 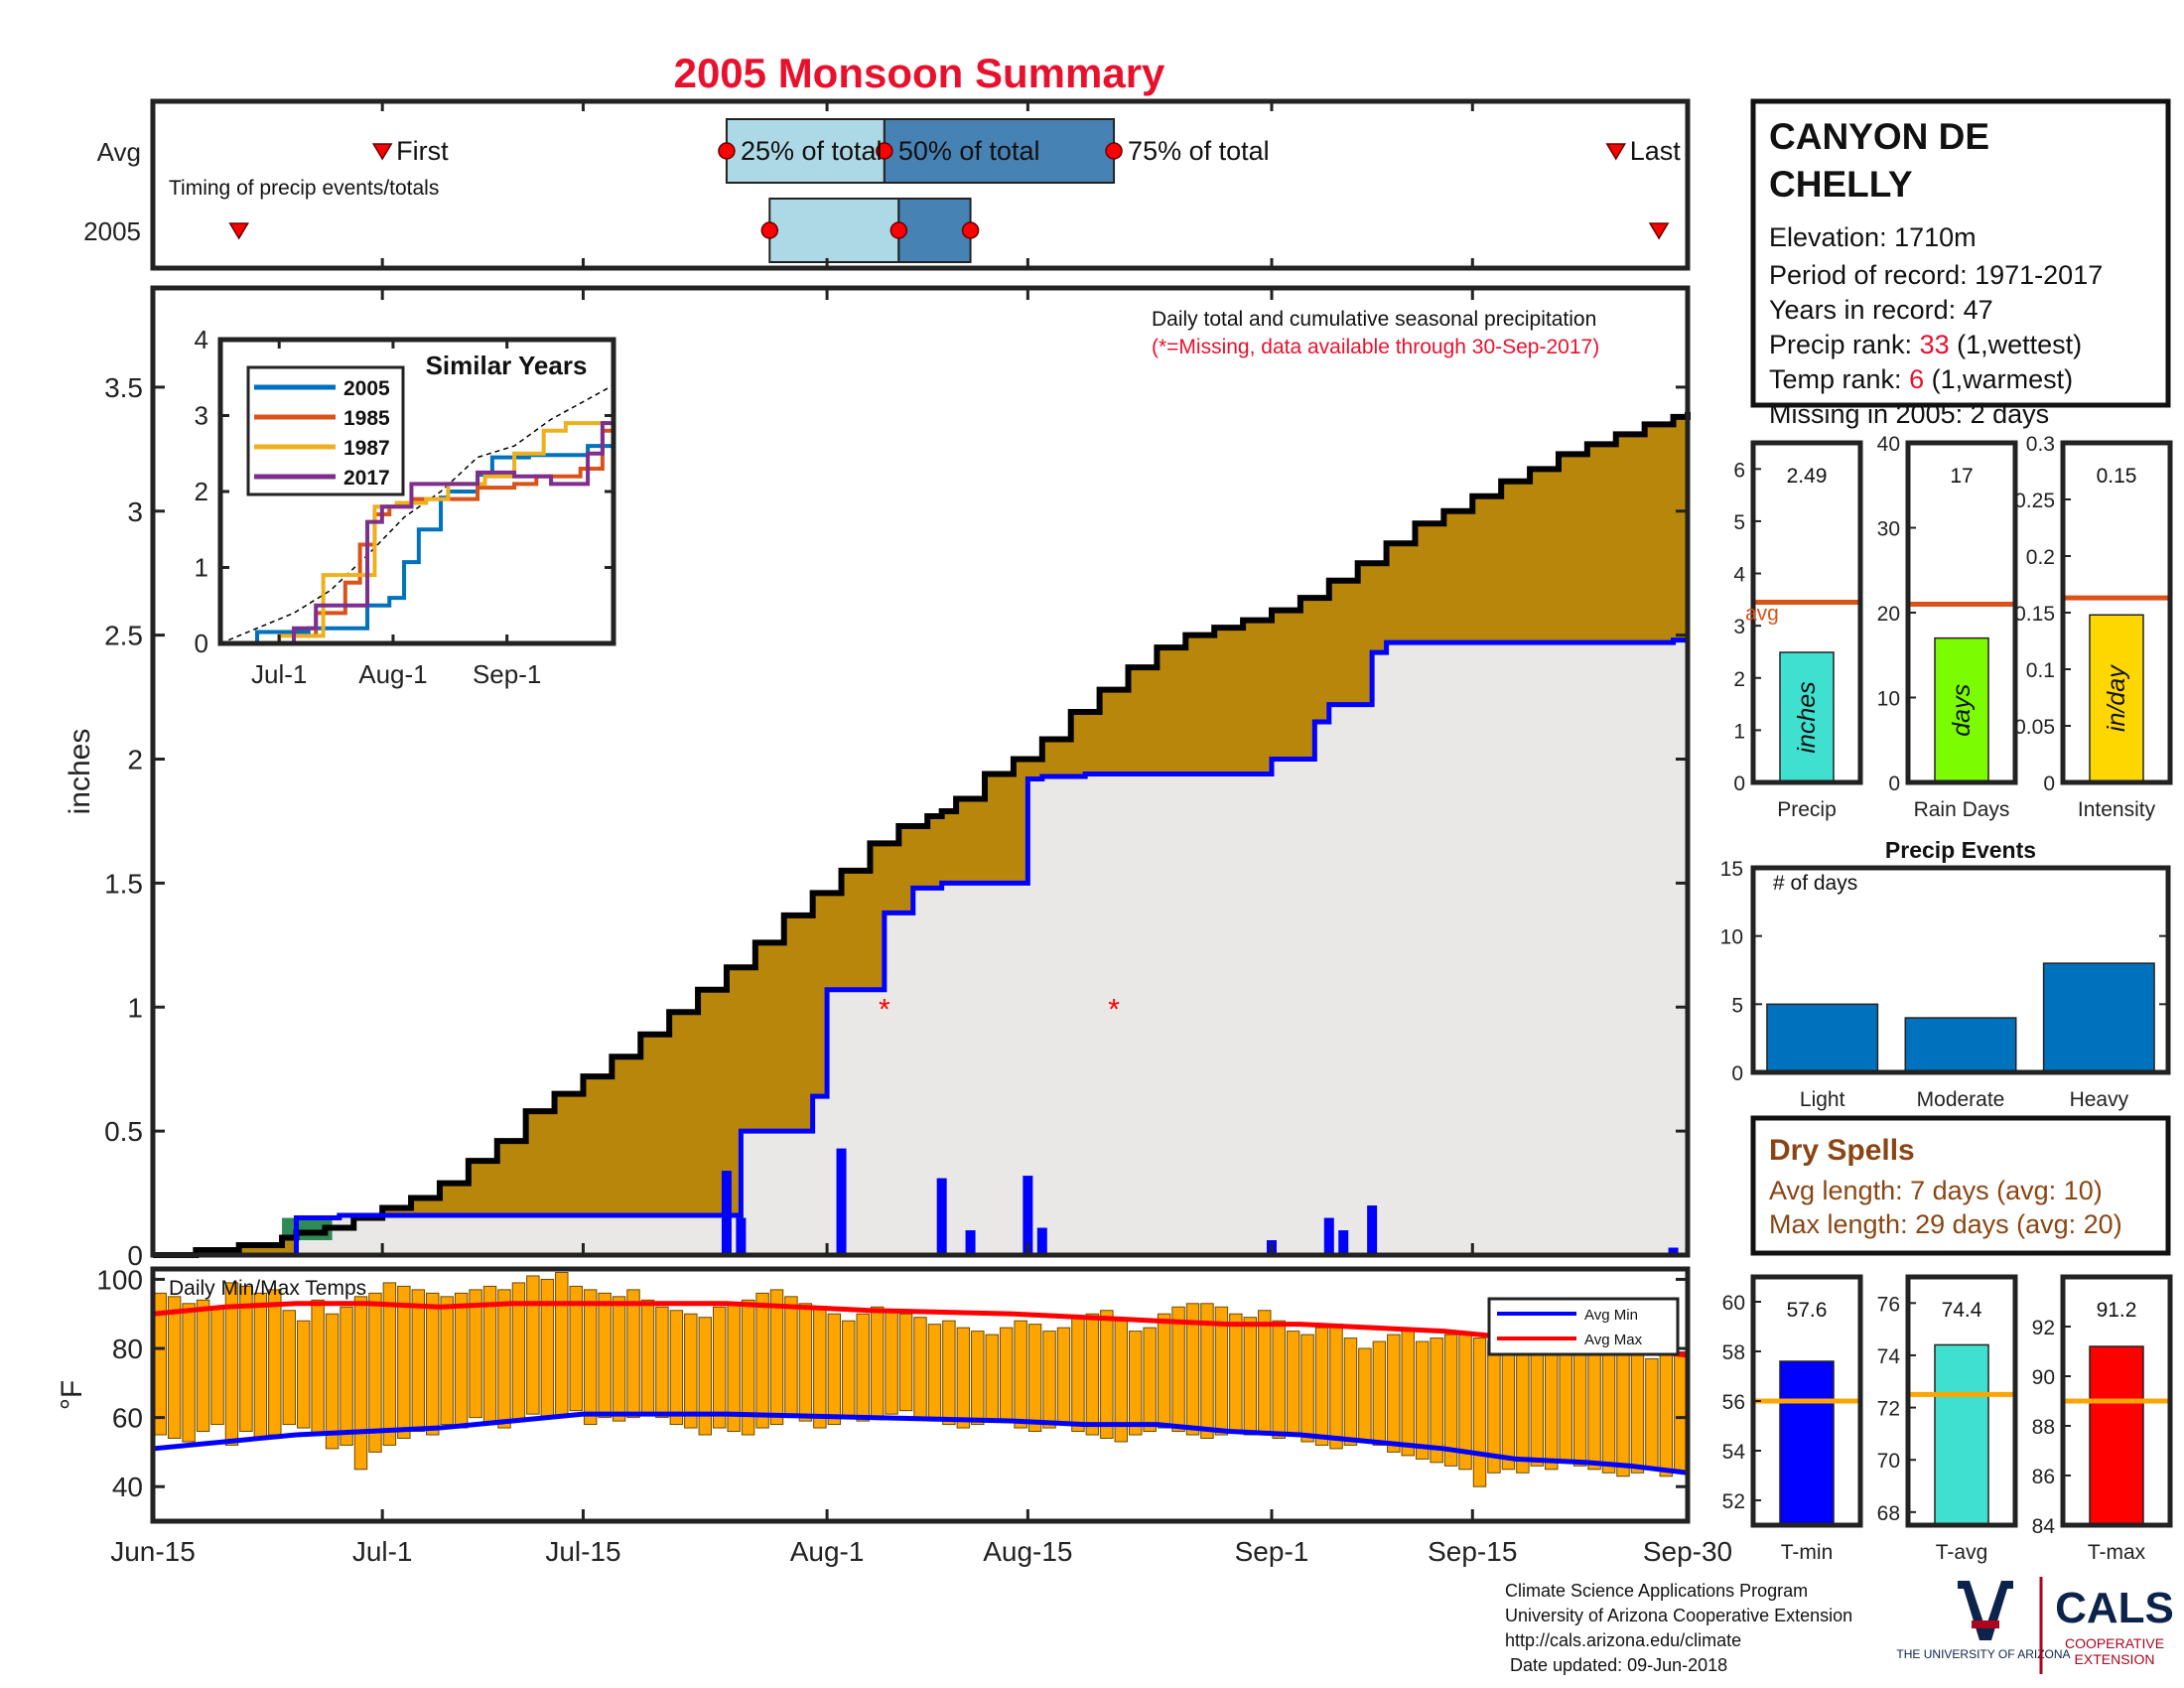 What do you see at coordinates (884, 1009) in the screenshot?
I see `missing-data-marker: *` at bounding box center [884, 1009].